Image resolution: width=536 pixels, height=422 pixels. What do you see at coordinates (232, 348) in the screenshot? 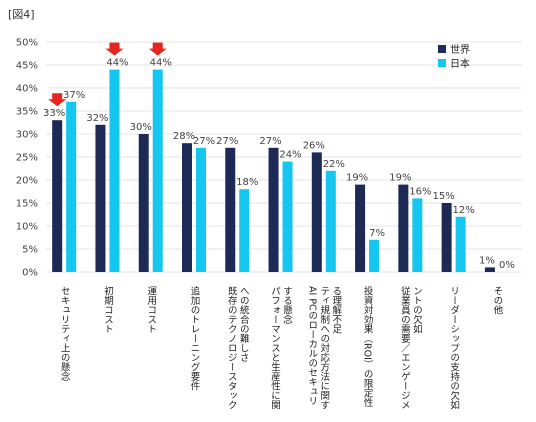
I see `category-label: 既存のテクノロジースタック` at bounding box center [232, 348].